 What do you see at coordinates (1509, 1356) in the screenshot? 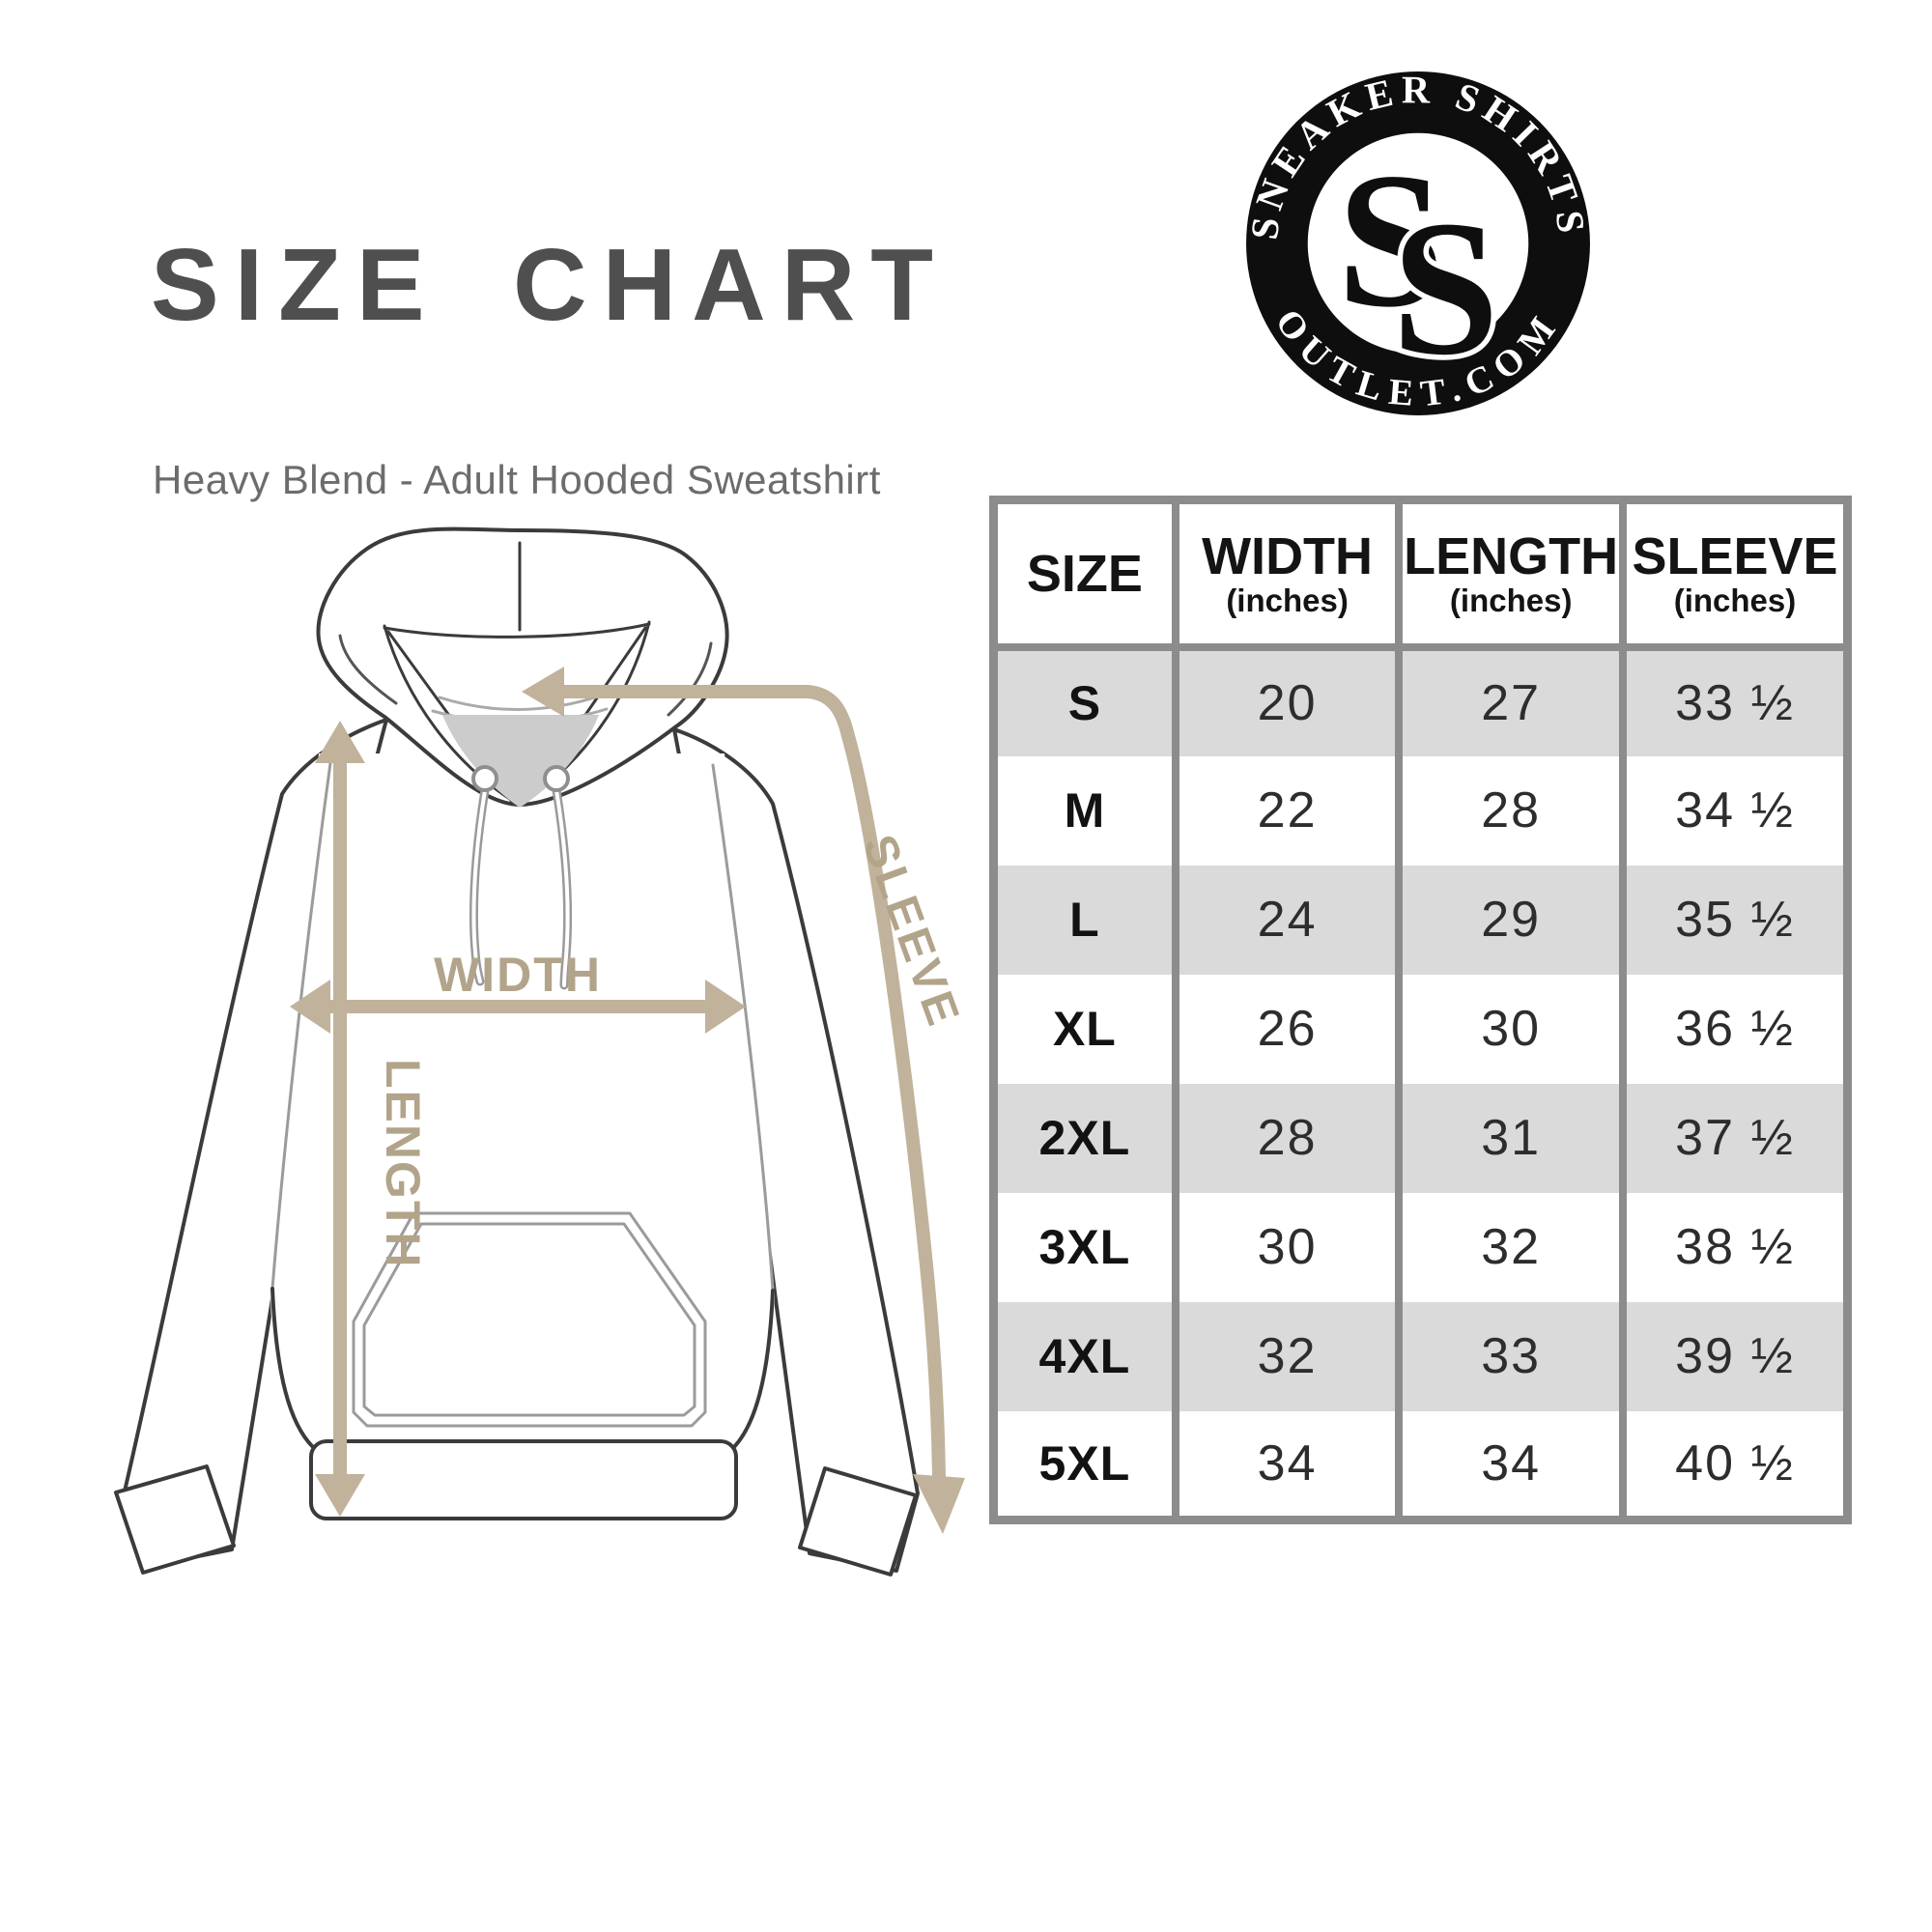
I see `length-cell: 33` at bounding box center [1509, 1356].